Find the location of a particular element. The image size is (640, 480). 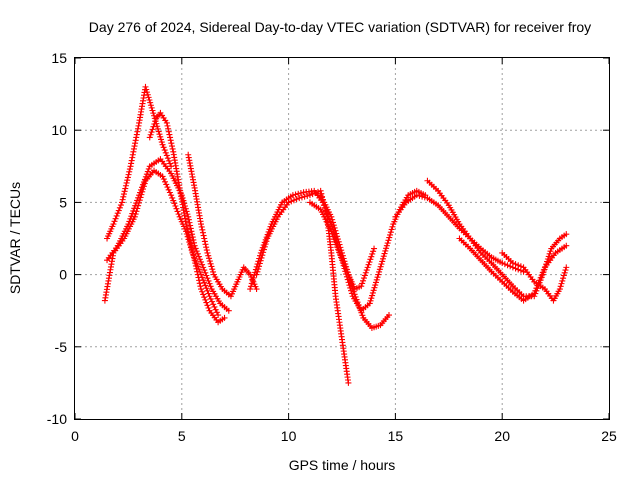

x-tick-label: 15 is located at coordinates (396, 436).